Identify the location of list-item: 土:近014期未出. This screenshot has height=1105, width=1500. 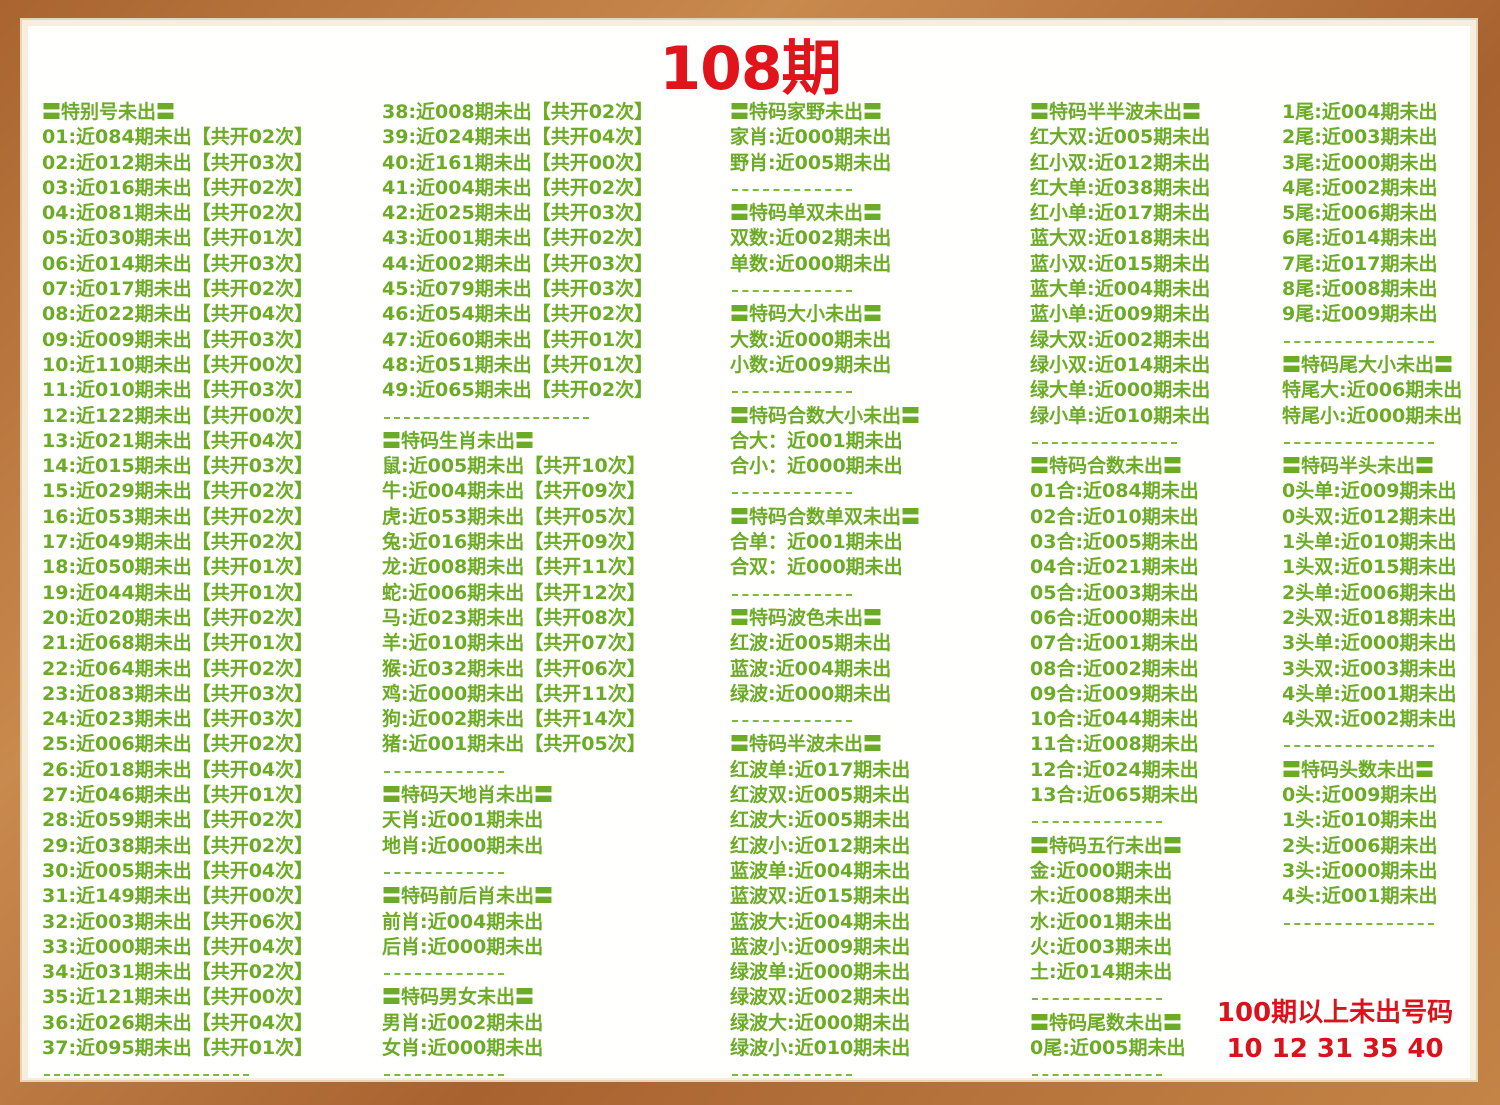
(1101, 972).